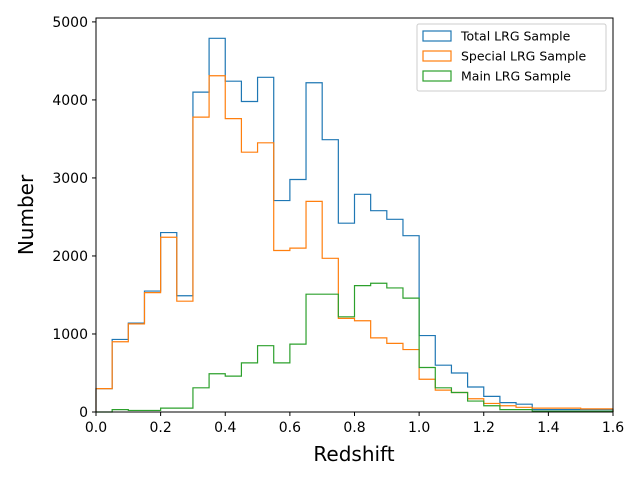 Image resolution: width=640 pixels, height=480 pixels. I want to click on legend-label-3: Main LRG Sample, so click(516, 76).